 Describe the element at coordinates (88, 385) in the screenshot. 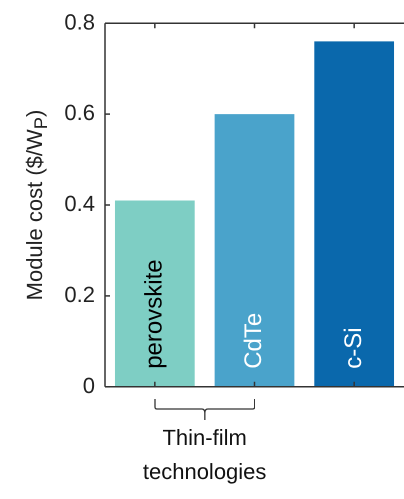

I see `y-tick-label: 0` at that location.